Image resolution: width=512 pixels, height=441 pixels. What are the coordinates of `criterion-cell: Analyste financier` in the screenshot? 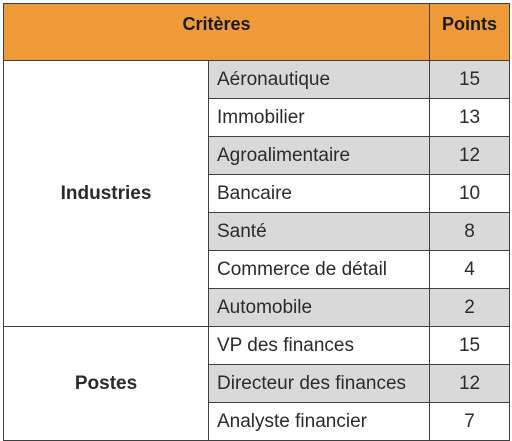 It's located at (319, 421).